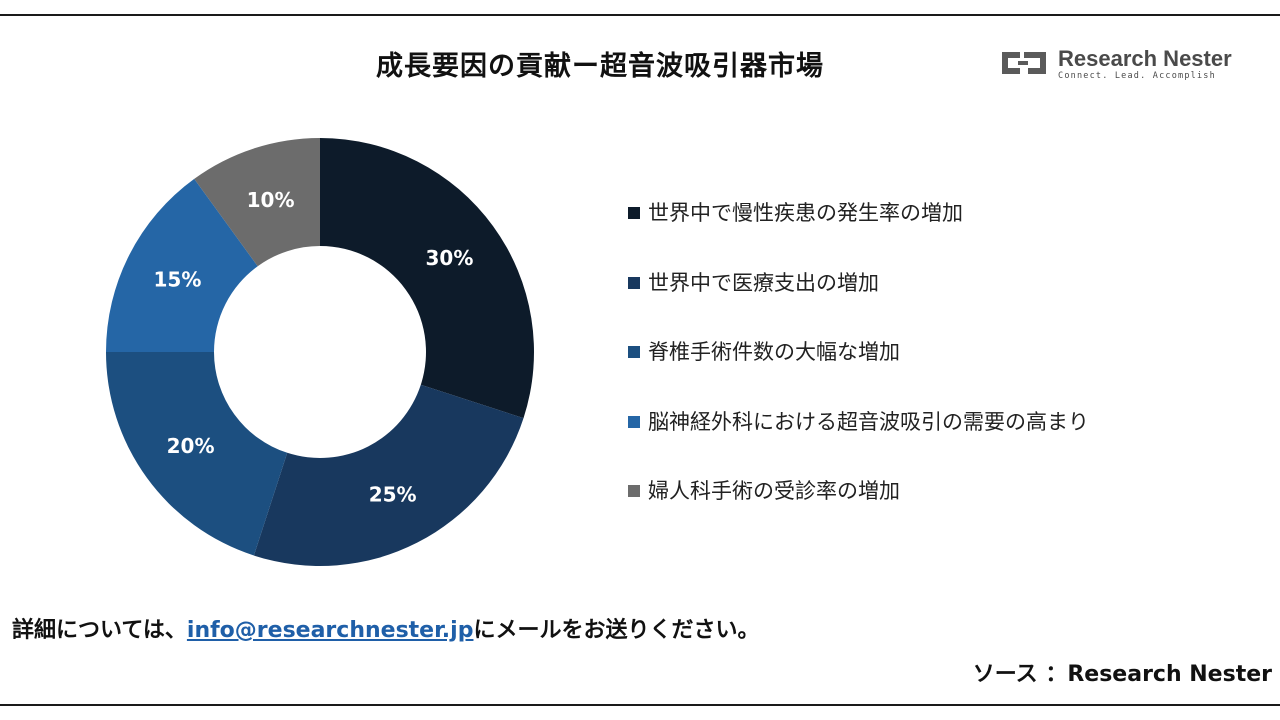 This screenshot has height=720, width=1280. What do you see at coordinates (805, 213) in the screenshot?
I see `legend-label-1: 世界中で慢性疾患の発生率の増加` at bounding box center [805, 213].